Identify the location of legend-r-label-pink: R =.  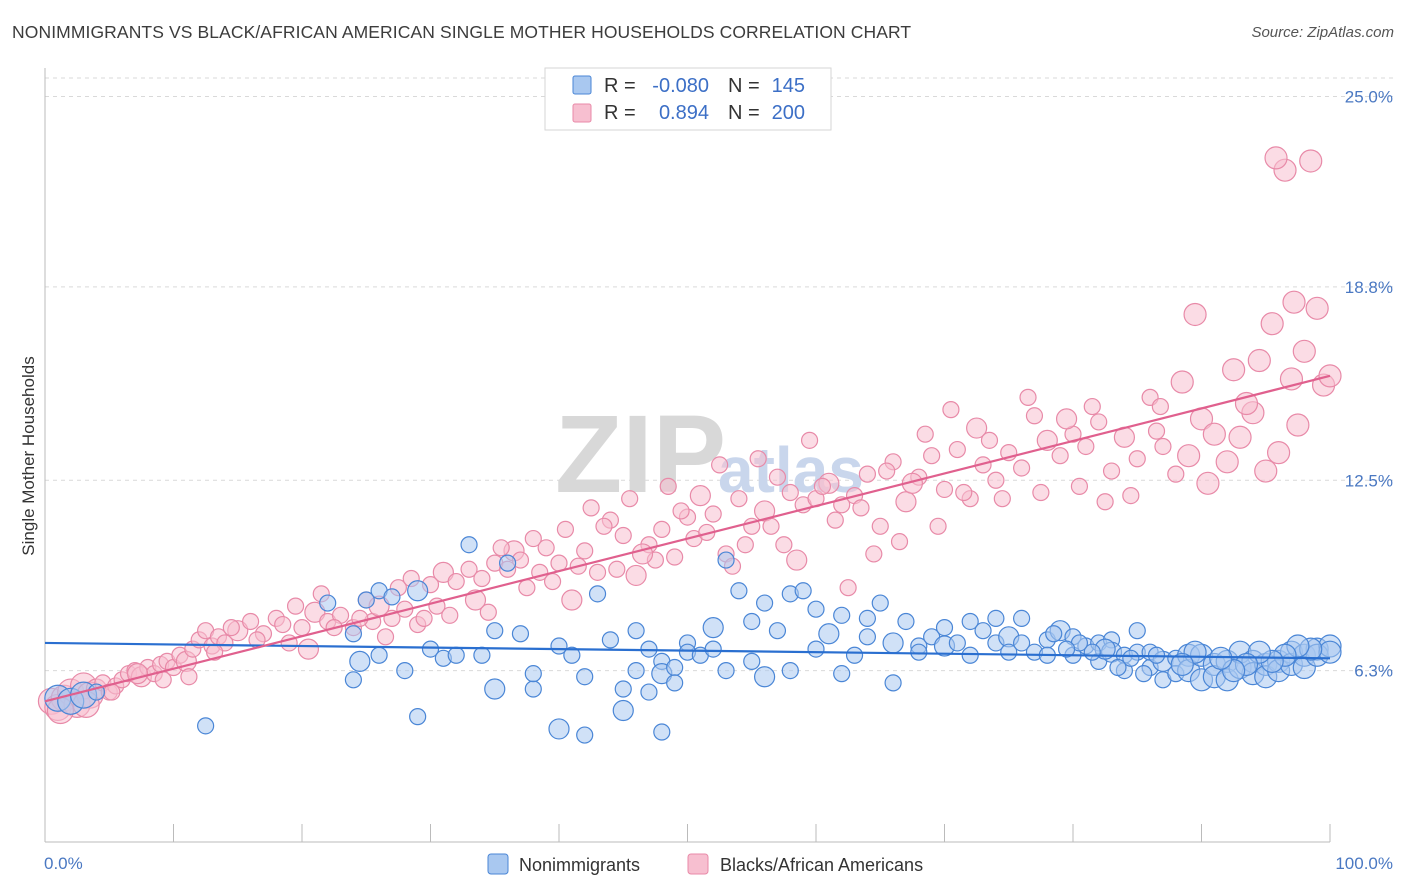
(620, 113).